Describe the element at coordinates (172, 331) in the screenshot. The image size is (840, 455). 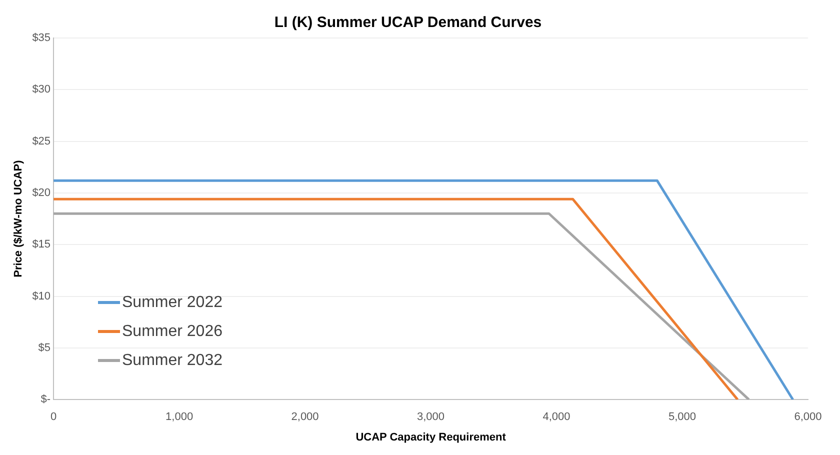
I see `legend-label: Summer 2026` at that location.